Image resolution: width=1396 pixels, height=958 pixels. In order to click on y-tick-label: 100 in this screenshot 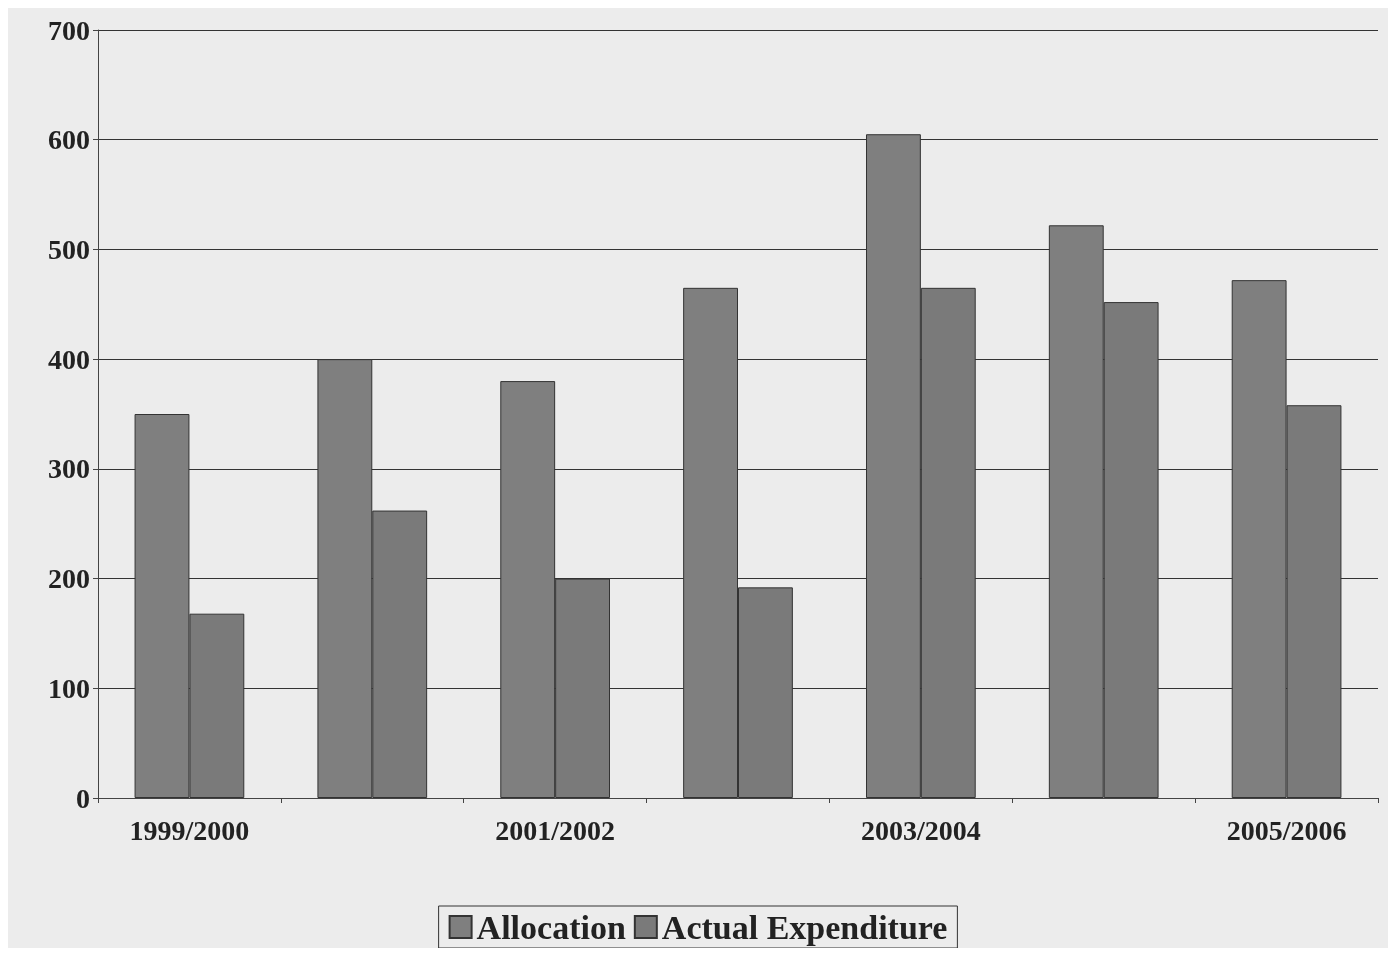, I will do `click(69, 688)`.